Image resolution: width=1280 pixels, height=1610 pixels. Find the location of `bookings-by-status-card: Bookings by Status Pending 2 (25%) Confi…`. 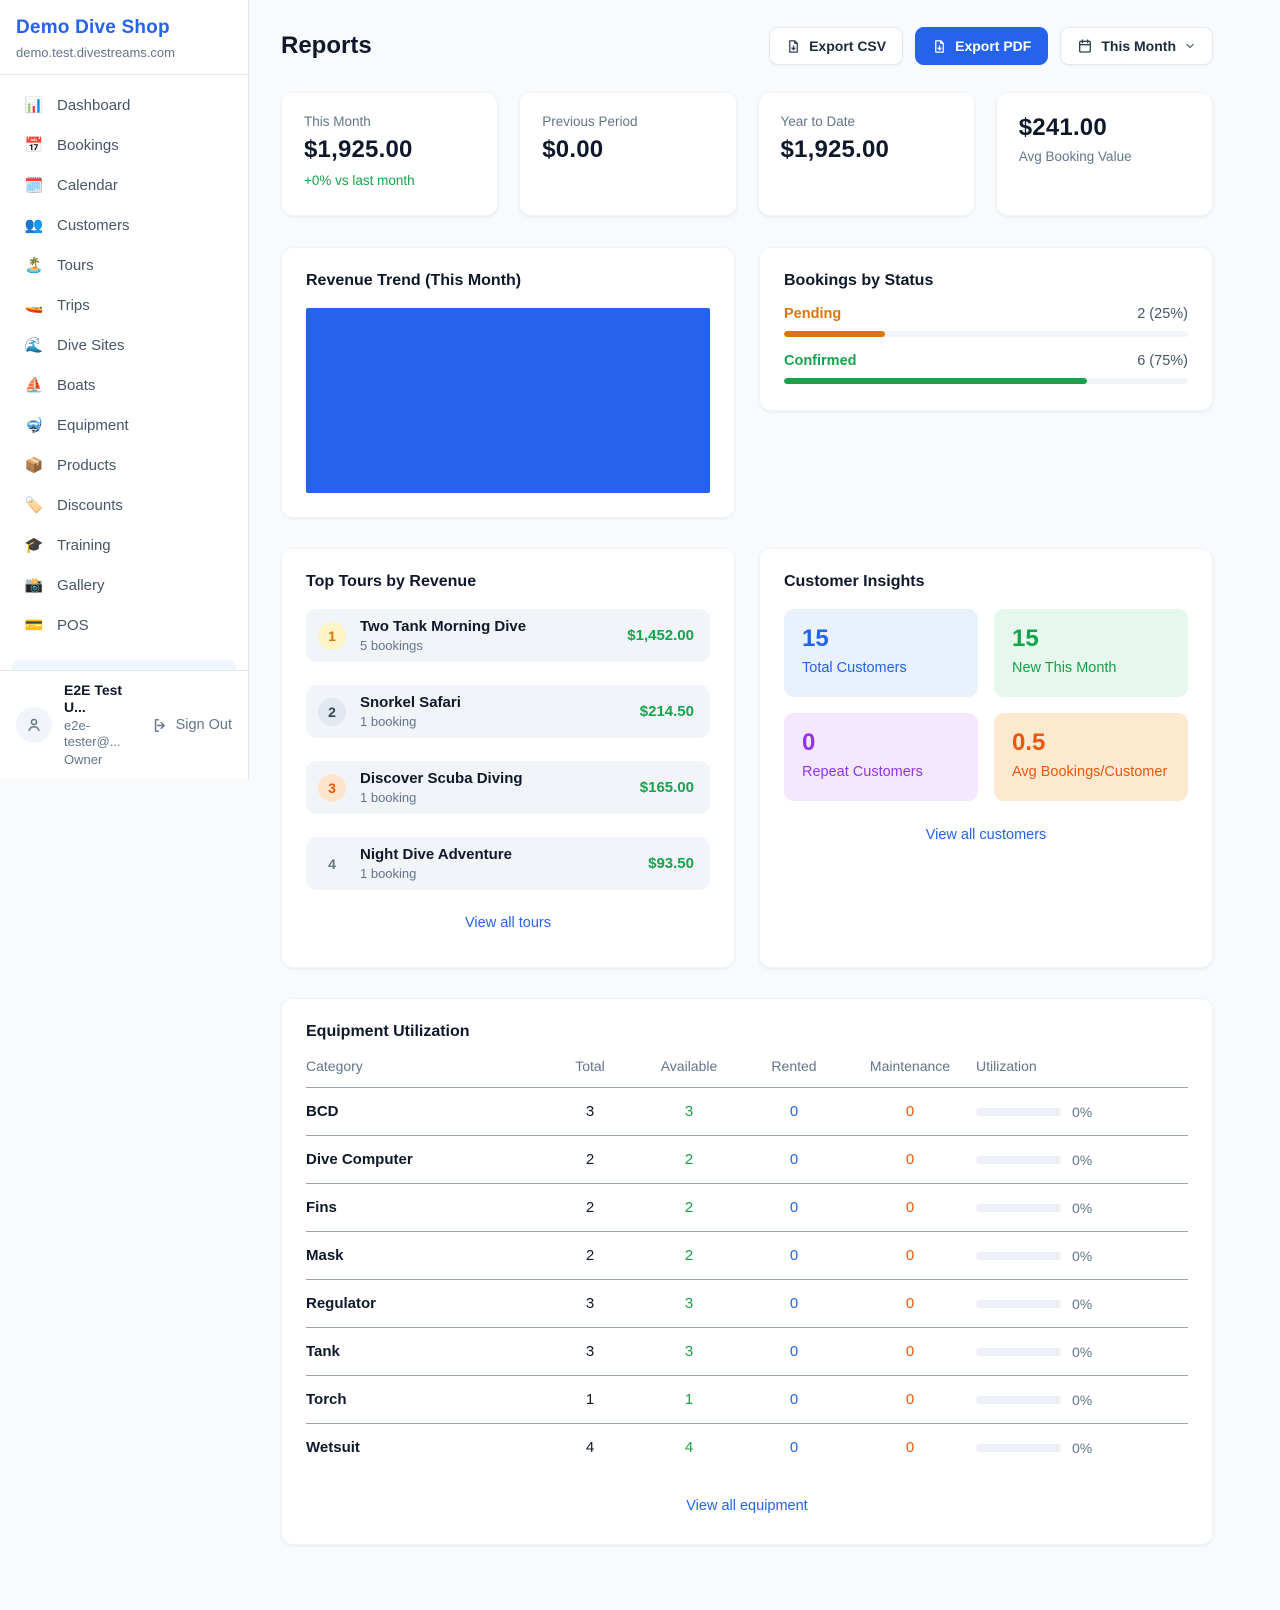

bookings-by-status-card: Bookings by Status Pending 2 (25%) Confi… is located at coordinates (986, 329).